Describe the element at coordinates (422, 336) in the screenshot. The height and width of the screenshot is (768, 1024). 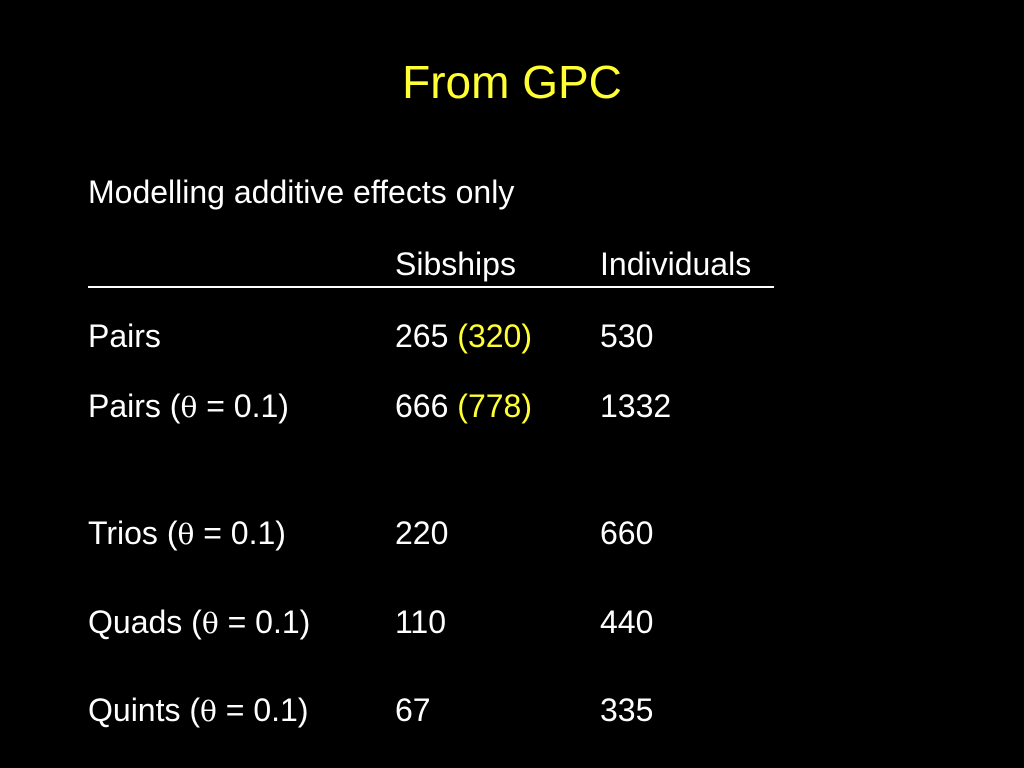
I see `sibships-value: 265` at that location.